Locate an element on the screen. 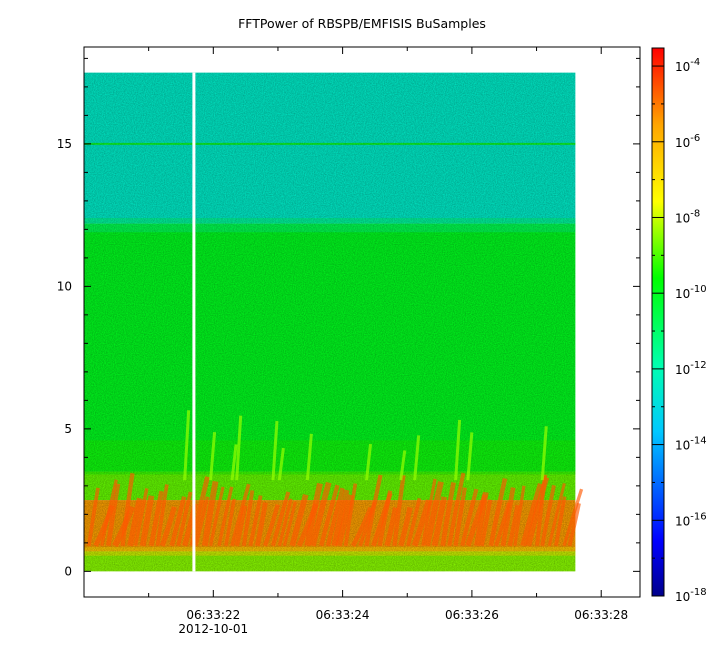 The height and width of the screenshot is (656, 724). colorbar-ticks: 10⁻⁴ 10⁻⁶ 10⁻⁸ 10⁻¹⁰ 10⁻¹² 10⁻¹⁴ 10⁻¹⁶ 10⁻¹⁸ is located at coordinates (679, 330).